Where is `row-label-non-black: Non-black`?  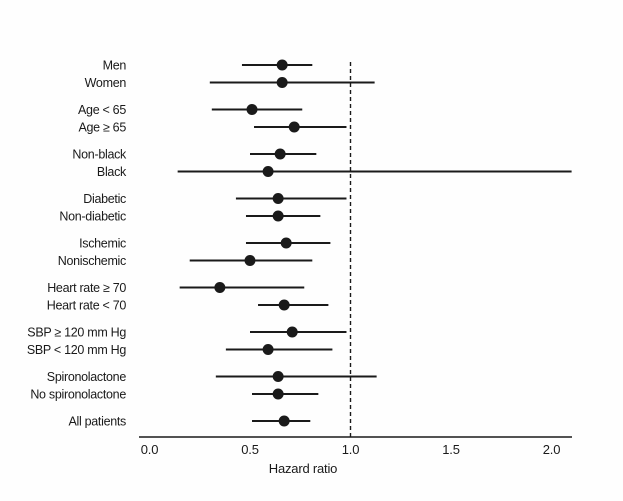 row-label-non-black: Non-black is located at coordinates (99, 155).